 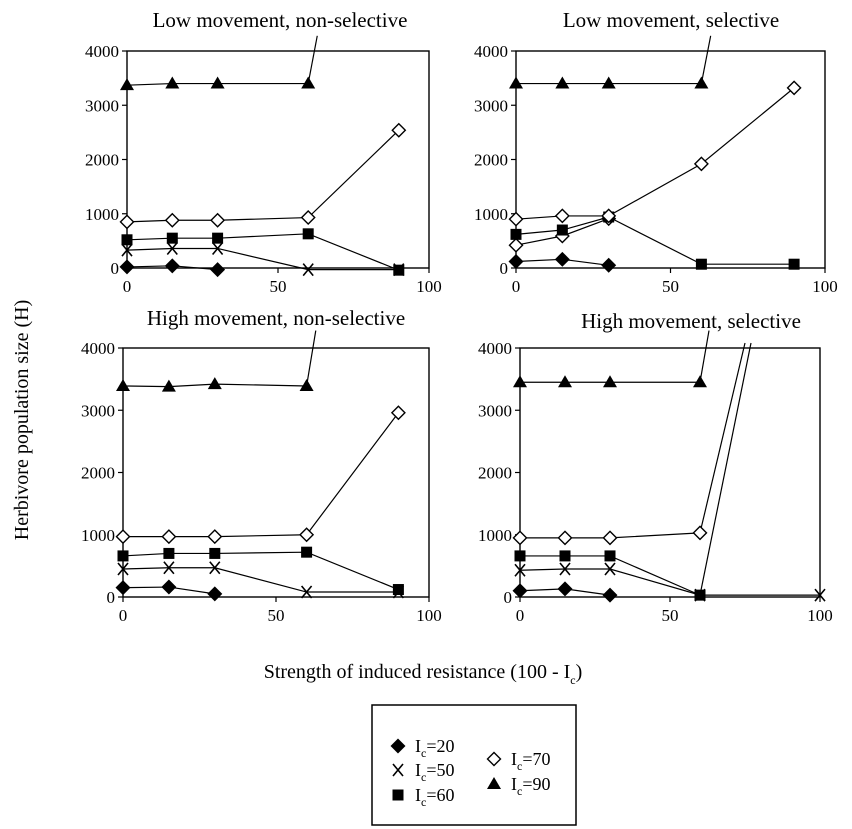 I want to click on legend-label-sub: c, so click(x=423, y=802).